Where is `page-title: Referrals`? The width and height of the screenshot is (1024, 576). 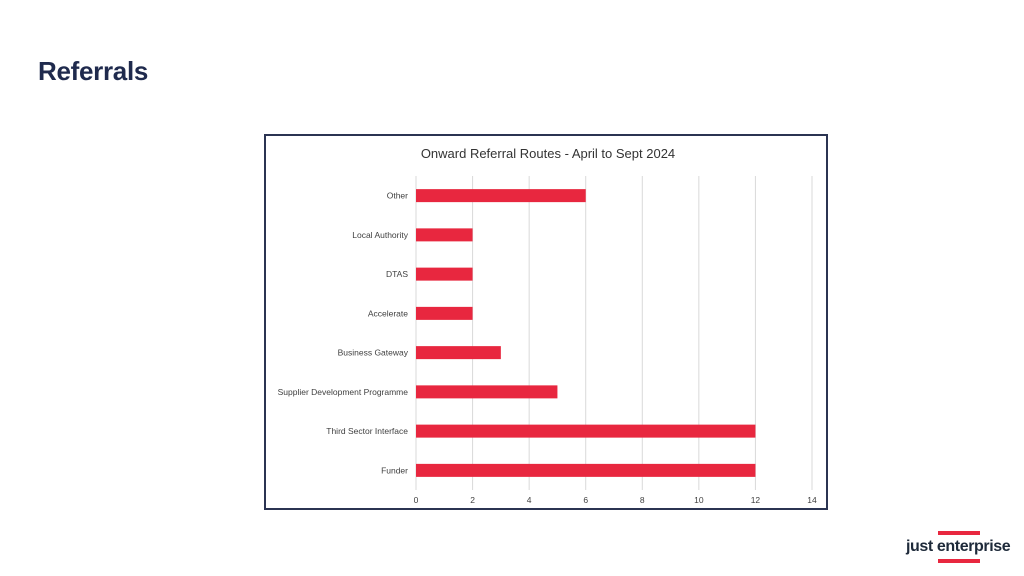 page-title: Referrals is located at coordinates (93, 71).